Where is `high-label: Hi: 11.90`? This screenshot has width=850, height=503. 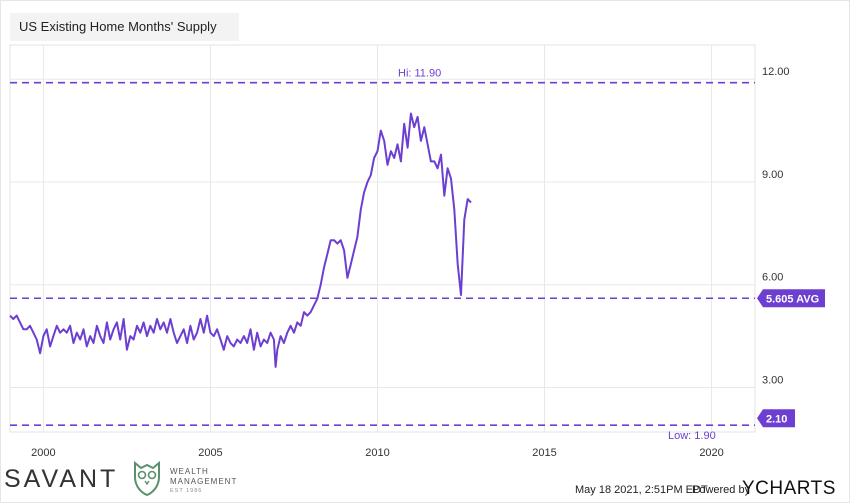 high-label: Hi: 11.90 is located at coordinates (419, 74).